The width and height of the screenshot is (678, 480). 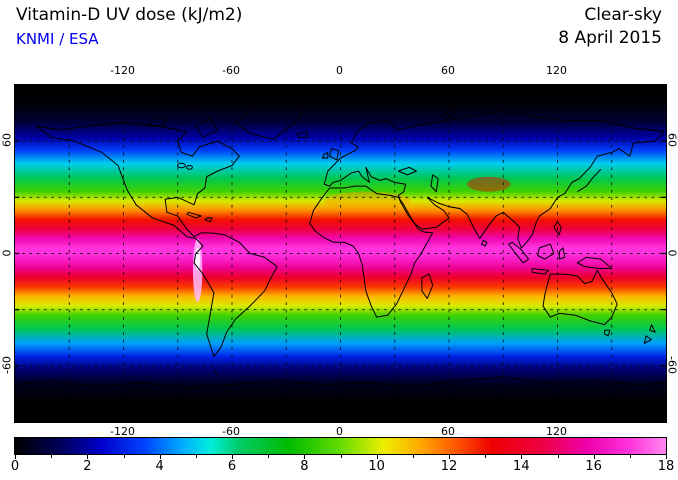 What do you see at coordinates (129, 15) in the screenshot?
I see `chart-title: Vitamin-D UV dose (kJ/m2)` at bounding box center [129, 15].